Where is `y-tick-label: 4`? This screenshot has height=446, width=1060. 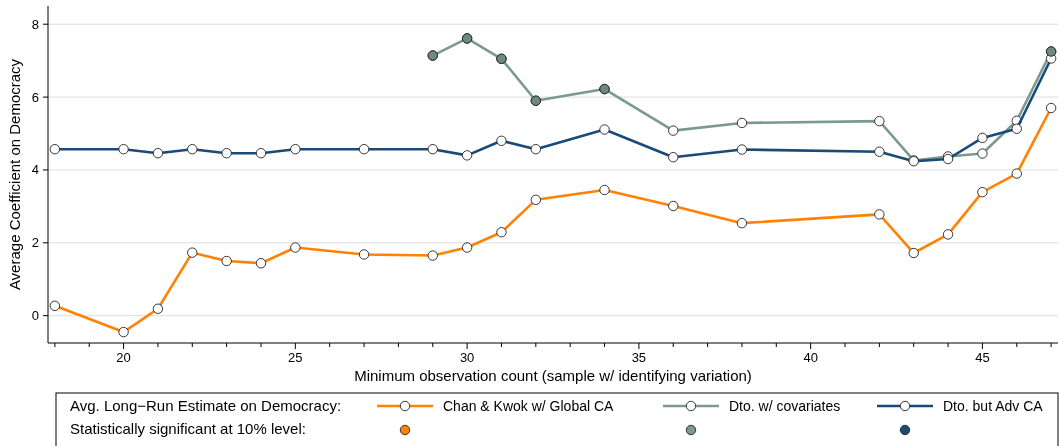
y-tick-label: 4 is located at coordinates (35, 170).